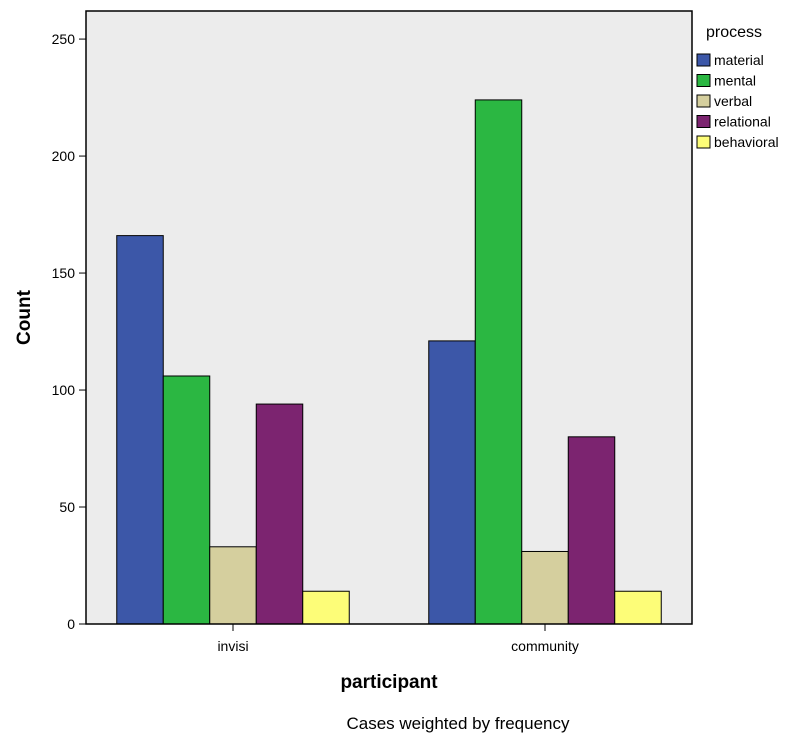 This screenshot has height=736, width=790. Describe the element at coordinates (398, 639) in the screenshot. I see `x-axis-ticks: invisi community` at that location.